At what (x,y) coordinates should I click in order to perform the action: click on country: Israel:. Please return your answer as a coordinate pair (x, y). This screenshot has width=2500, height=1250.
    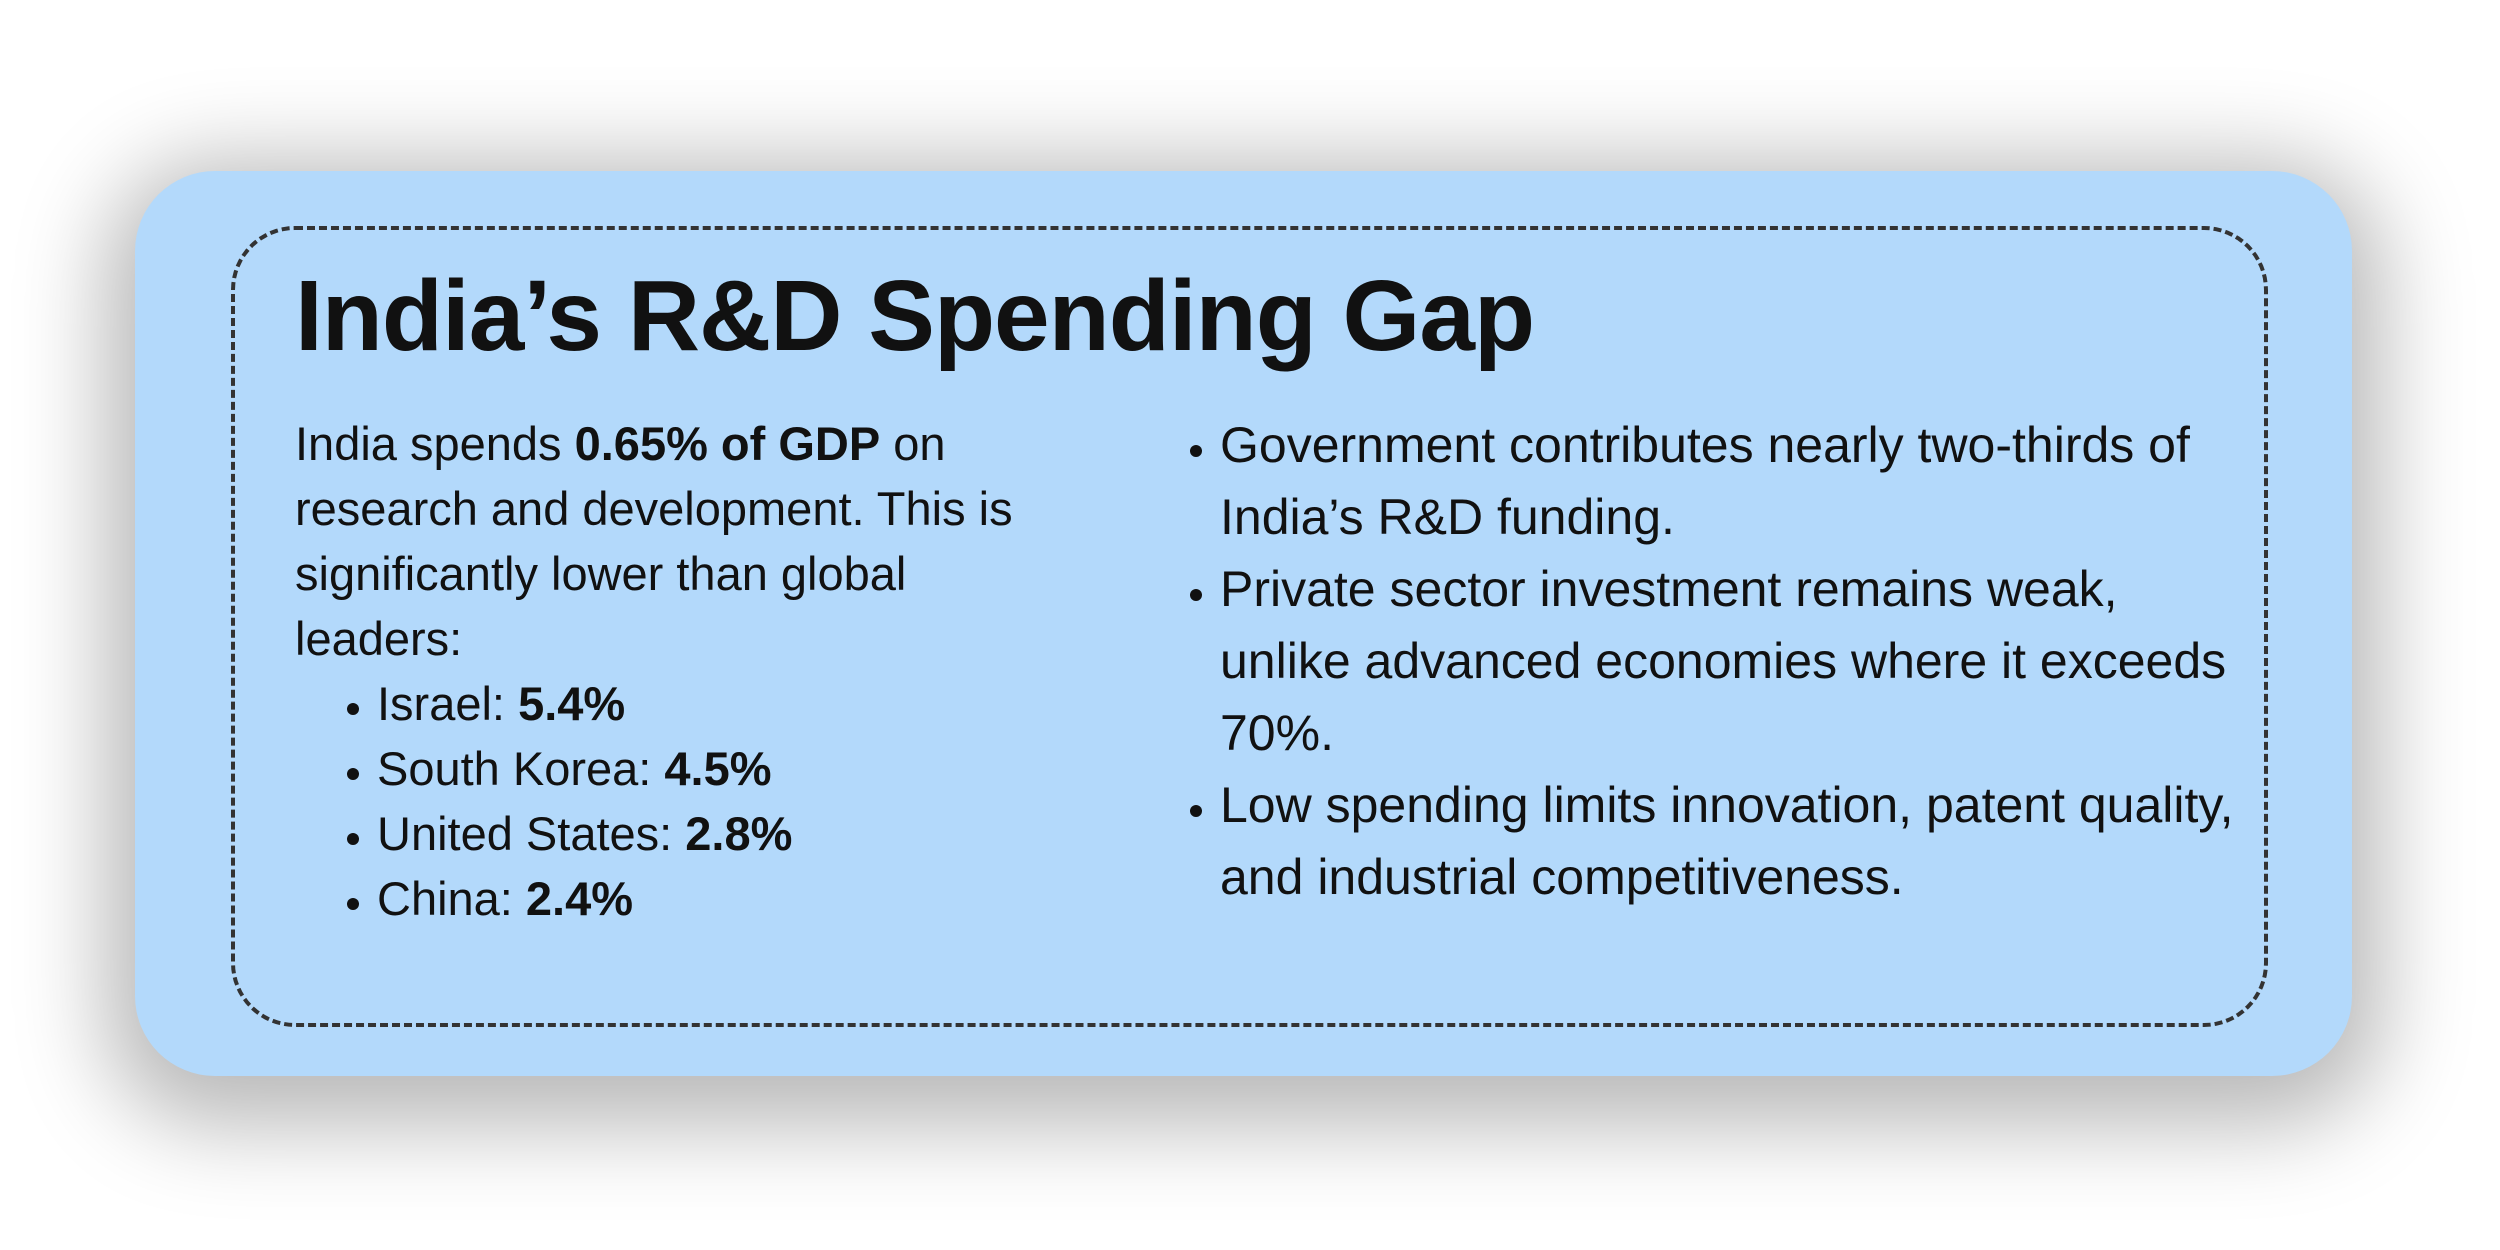
    Looking at the image, I should click on (441, 703).